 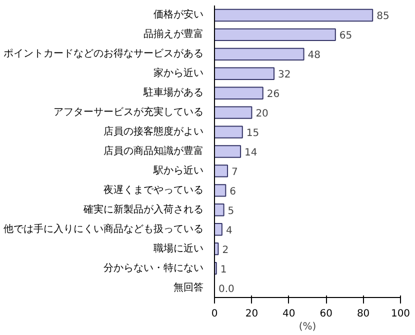 I want to click on data-label: 0.0, so click(x=226, y=289).